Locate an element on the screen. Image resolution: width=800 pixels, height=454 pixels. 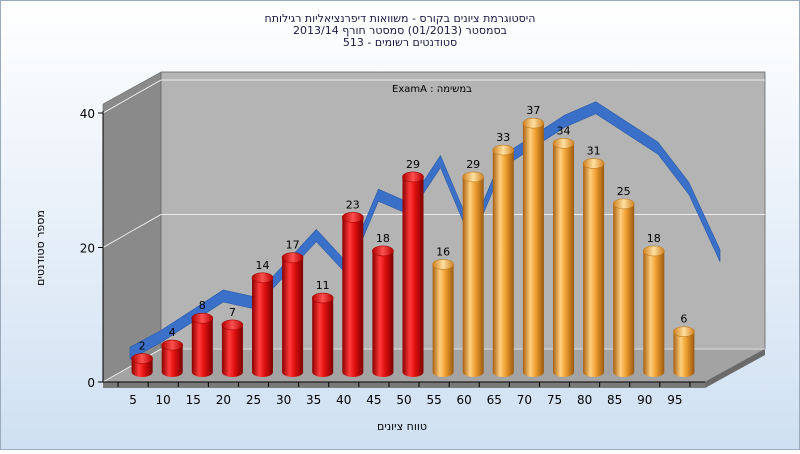
bar-value-label: 4 is located at coordinates (172, 332).